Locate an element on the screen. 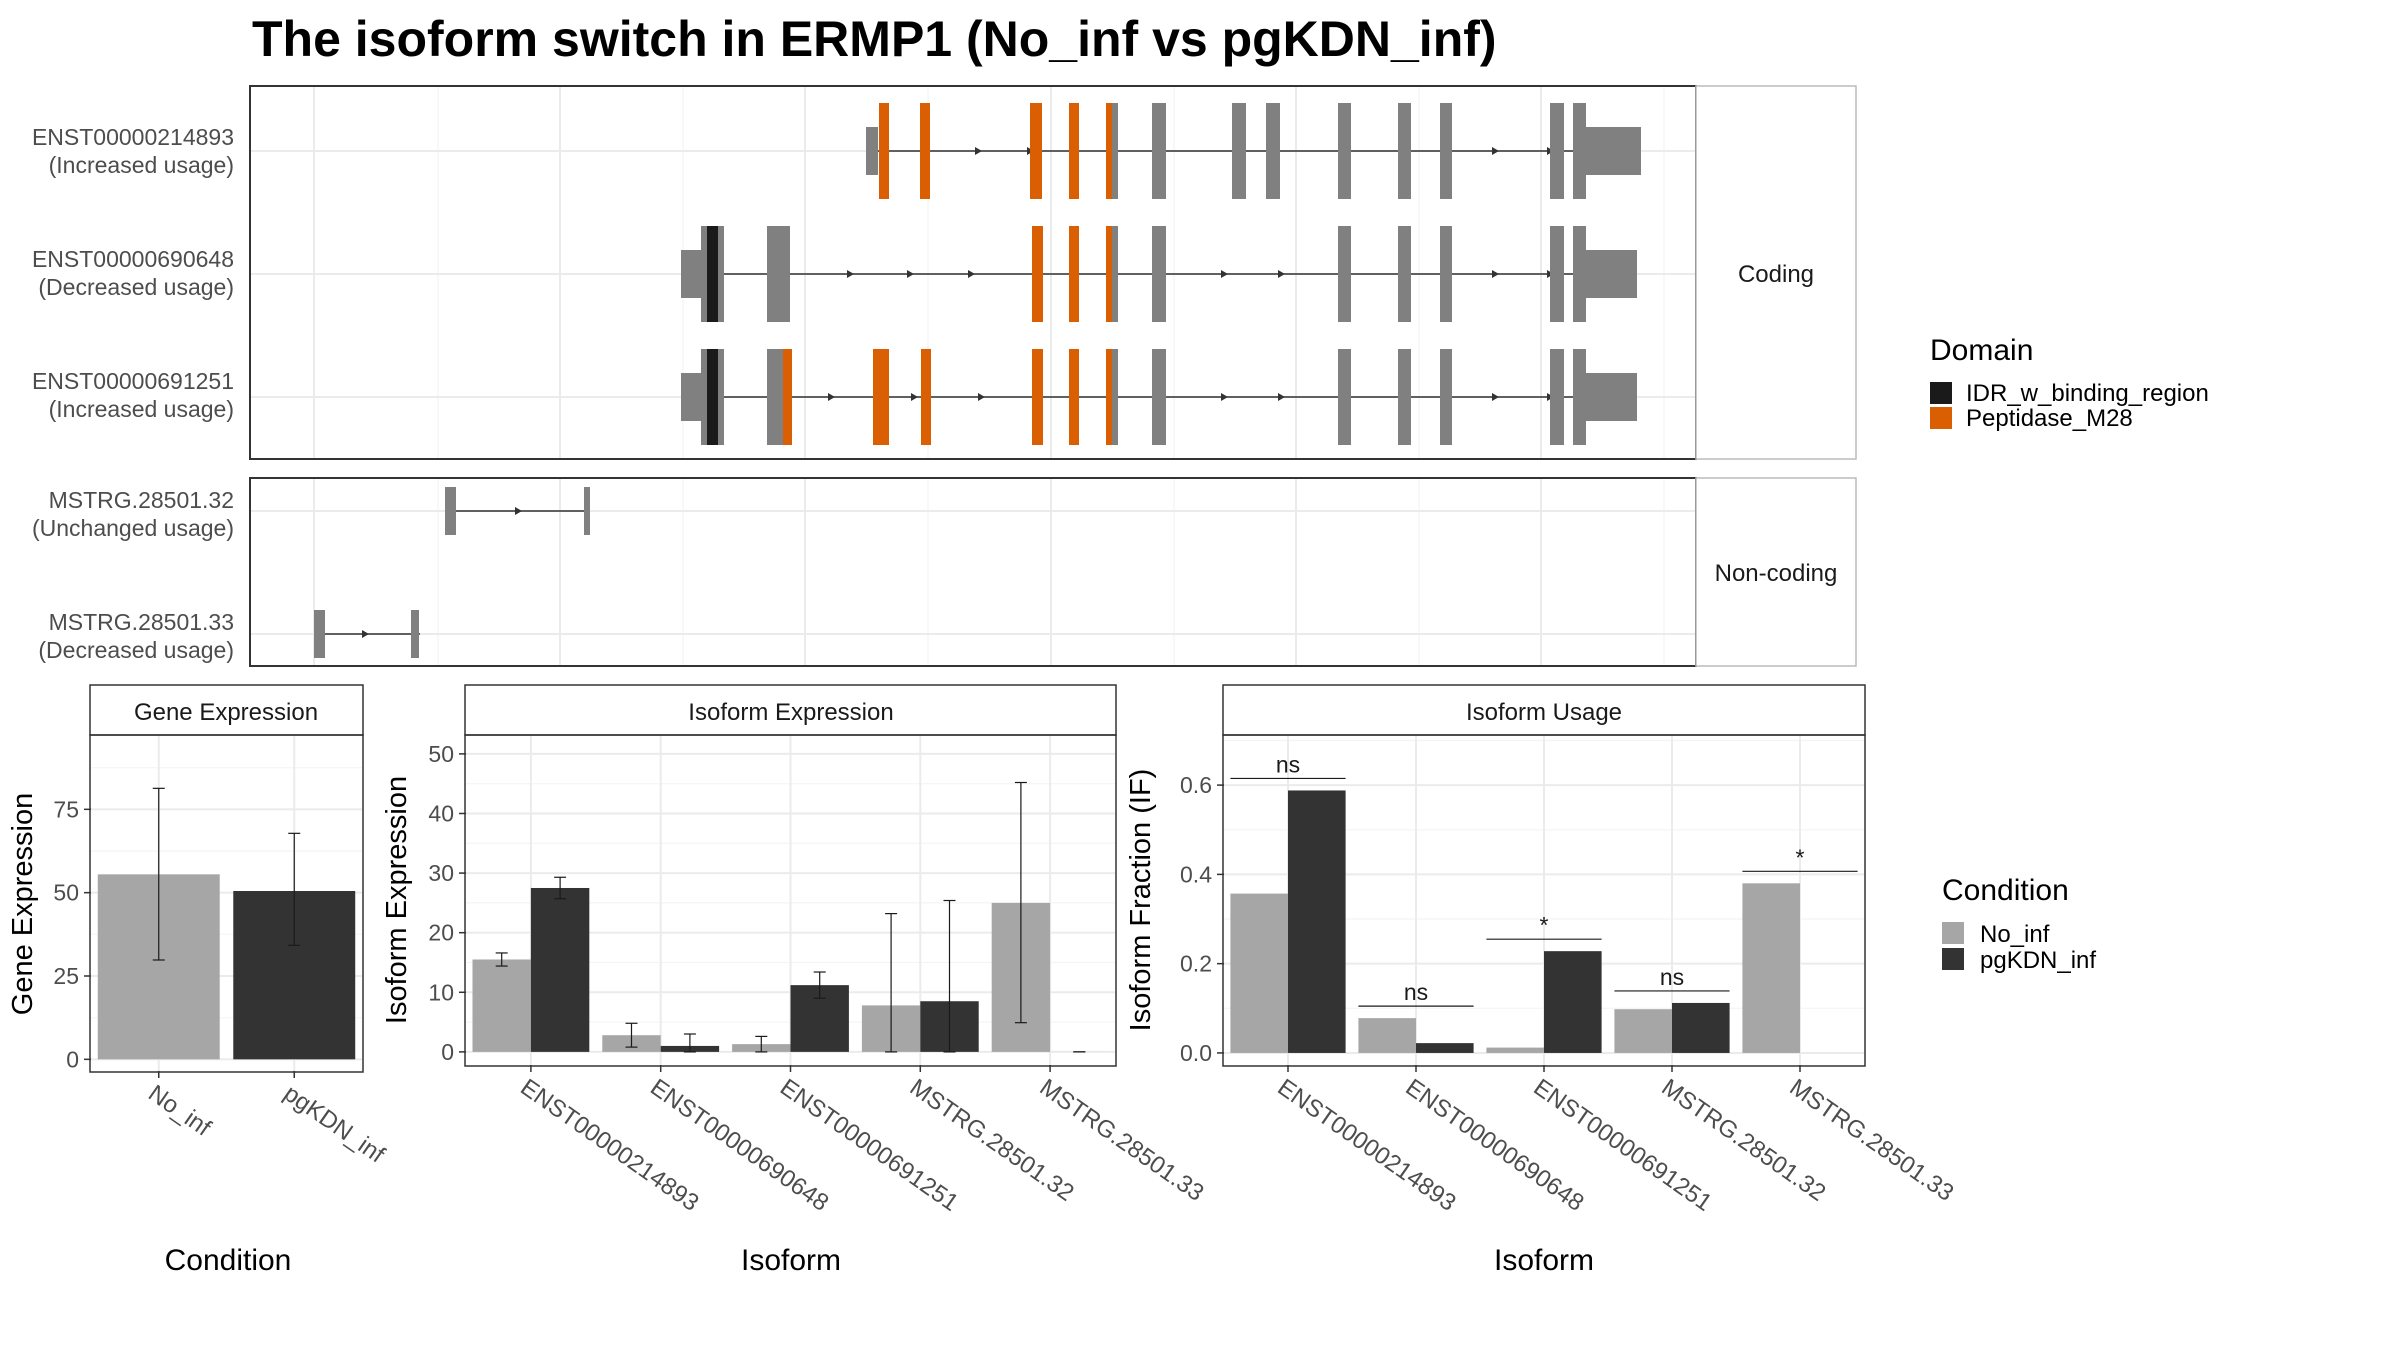  isoform-usage-x-axis-title: Isoform is located at coordinates (1544, 1260).